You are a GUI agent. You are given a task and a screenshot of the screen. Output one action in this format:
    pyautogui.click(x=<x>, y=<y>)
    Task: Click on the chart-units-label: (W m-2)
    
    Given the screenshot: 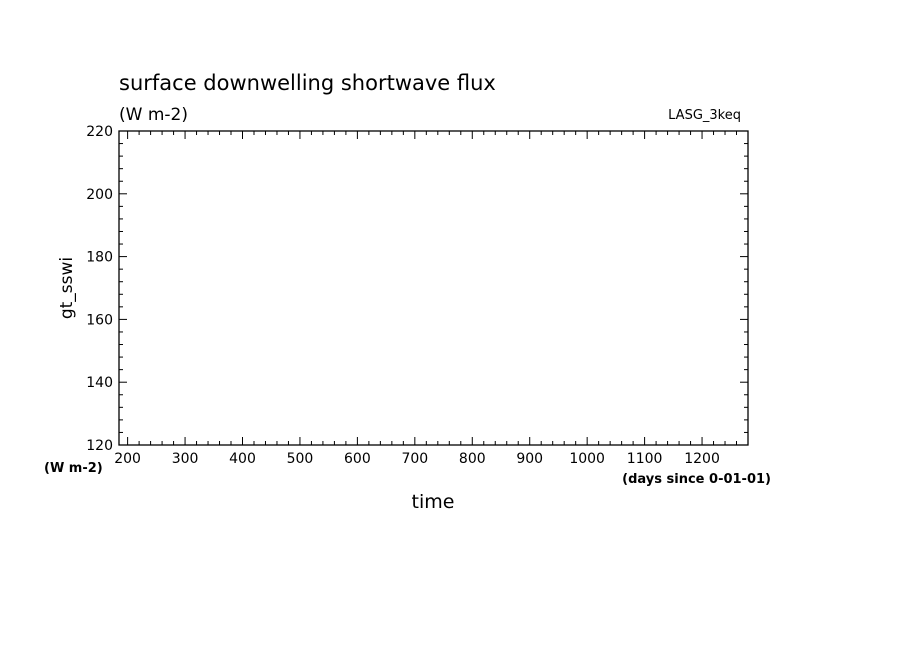 What is the action you would take?
    pyautogui.click(x=153, y=115)
    